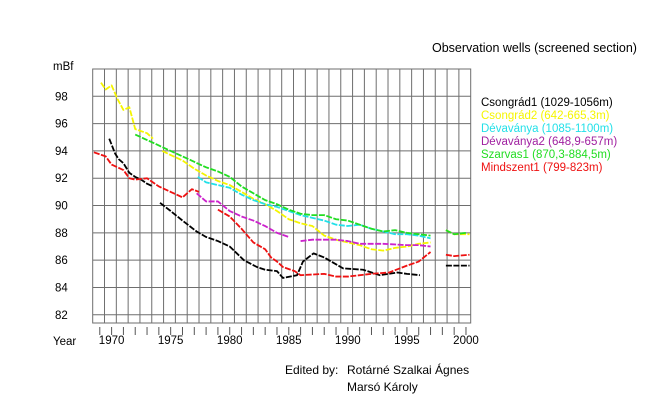 The height and width of the screenshot is (417, 650). What do you see at coordinates (61, 207) in the screenshot?
I see `y-tick-label: 90` at bounding box center [61, 207].